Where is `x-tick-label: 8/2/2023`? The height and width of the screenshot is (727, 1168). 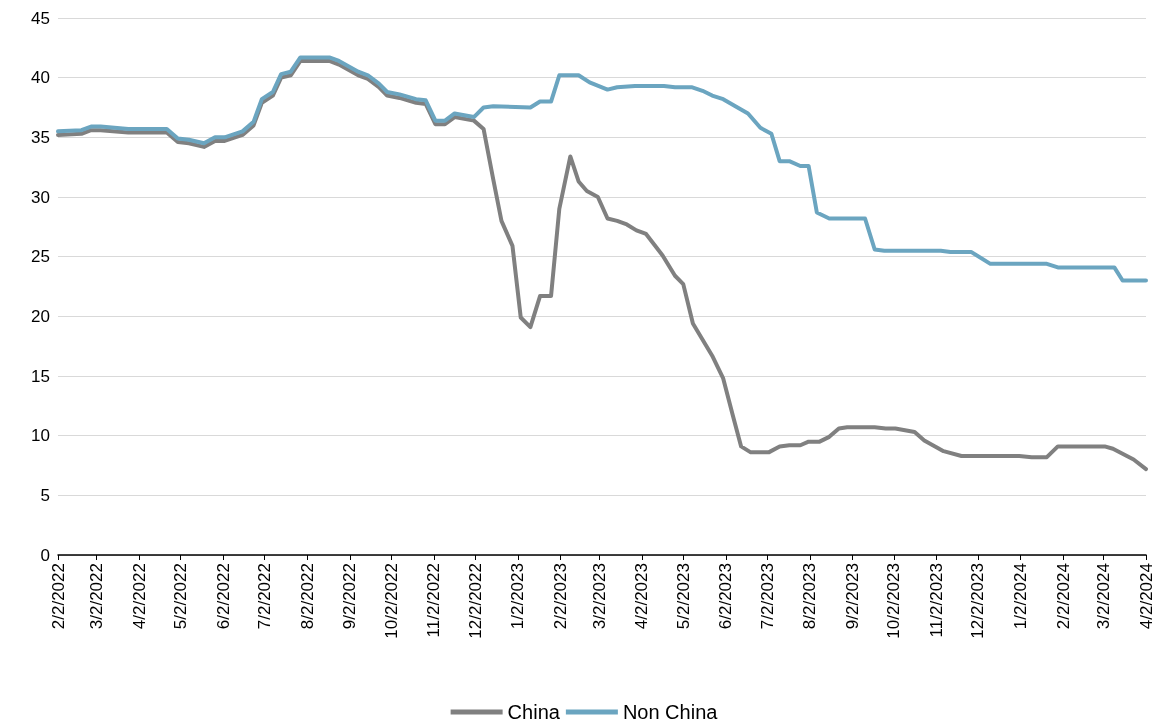
x-tick-label: 8/2/2023 is located at coordinates (810, 596).